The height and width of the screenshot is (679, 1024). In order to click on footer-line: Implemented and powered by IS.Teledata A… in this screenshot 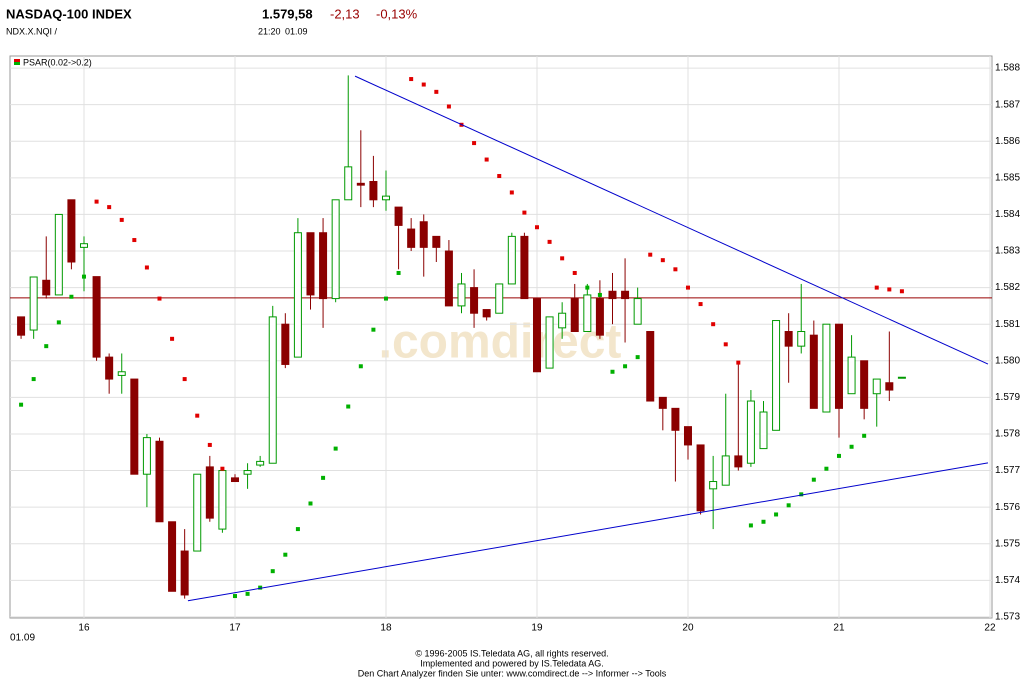, I will do `click(512, 663)`.